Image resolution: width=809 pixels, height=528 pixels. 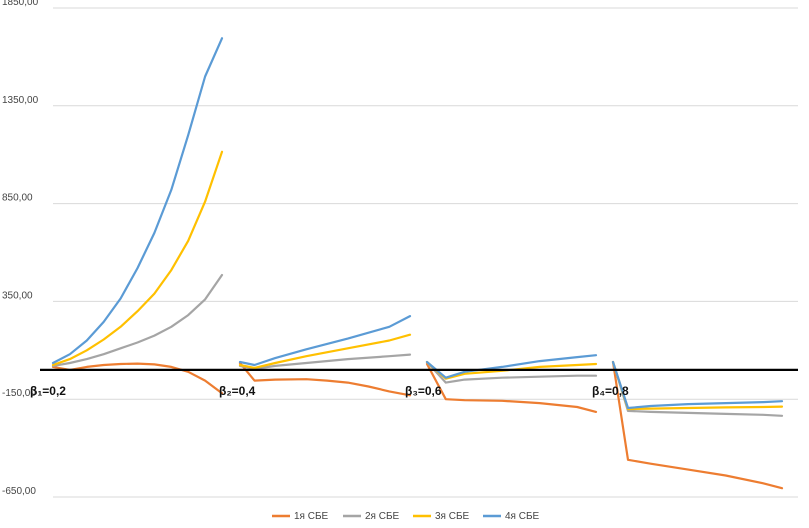 I want to click on legend-label-3: 3я СБЕ, so click(x=452, y=516).